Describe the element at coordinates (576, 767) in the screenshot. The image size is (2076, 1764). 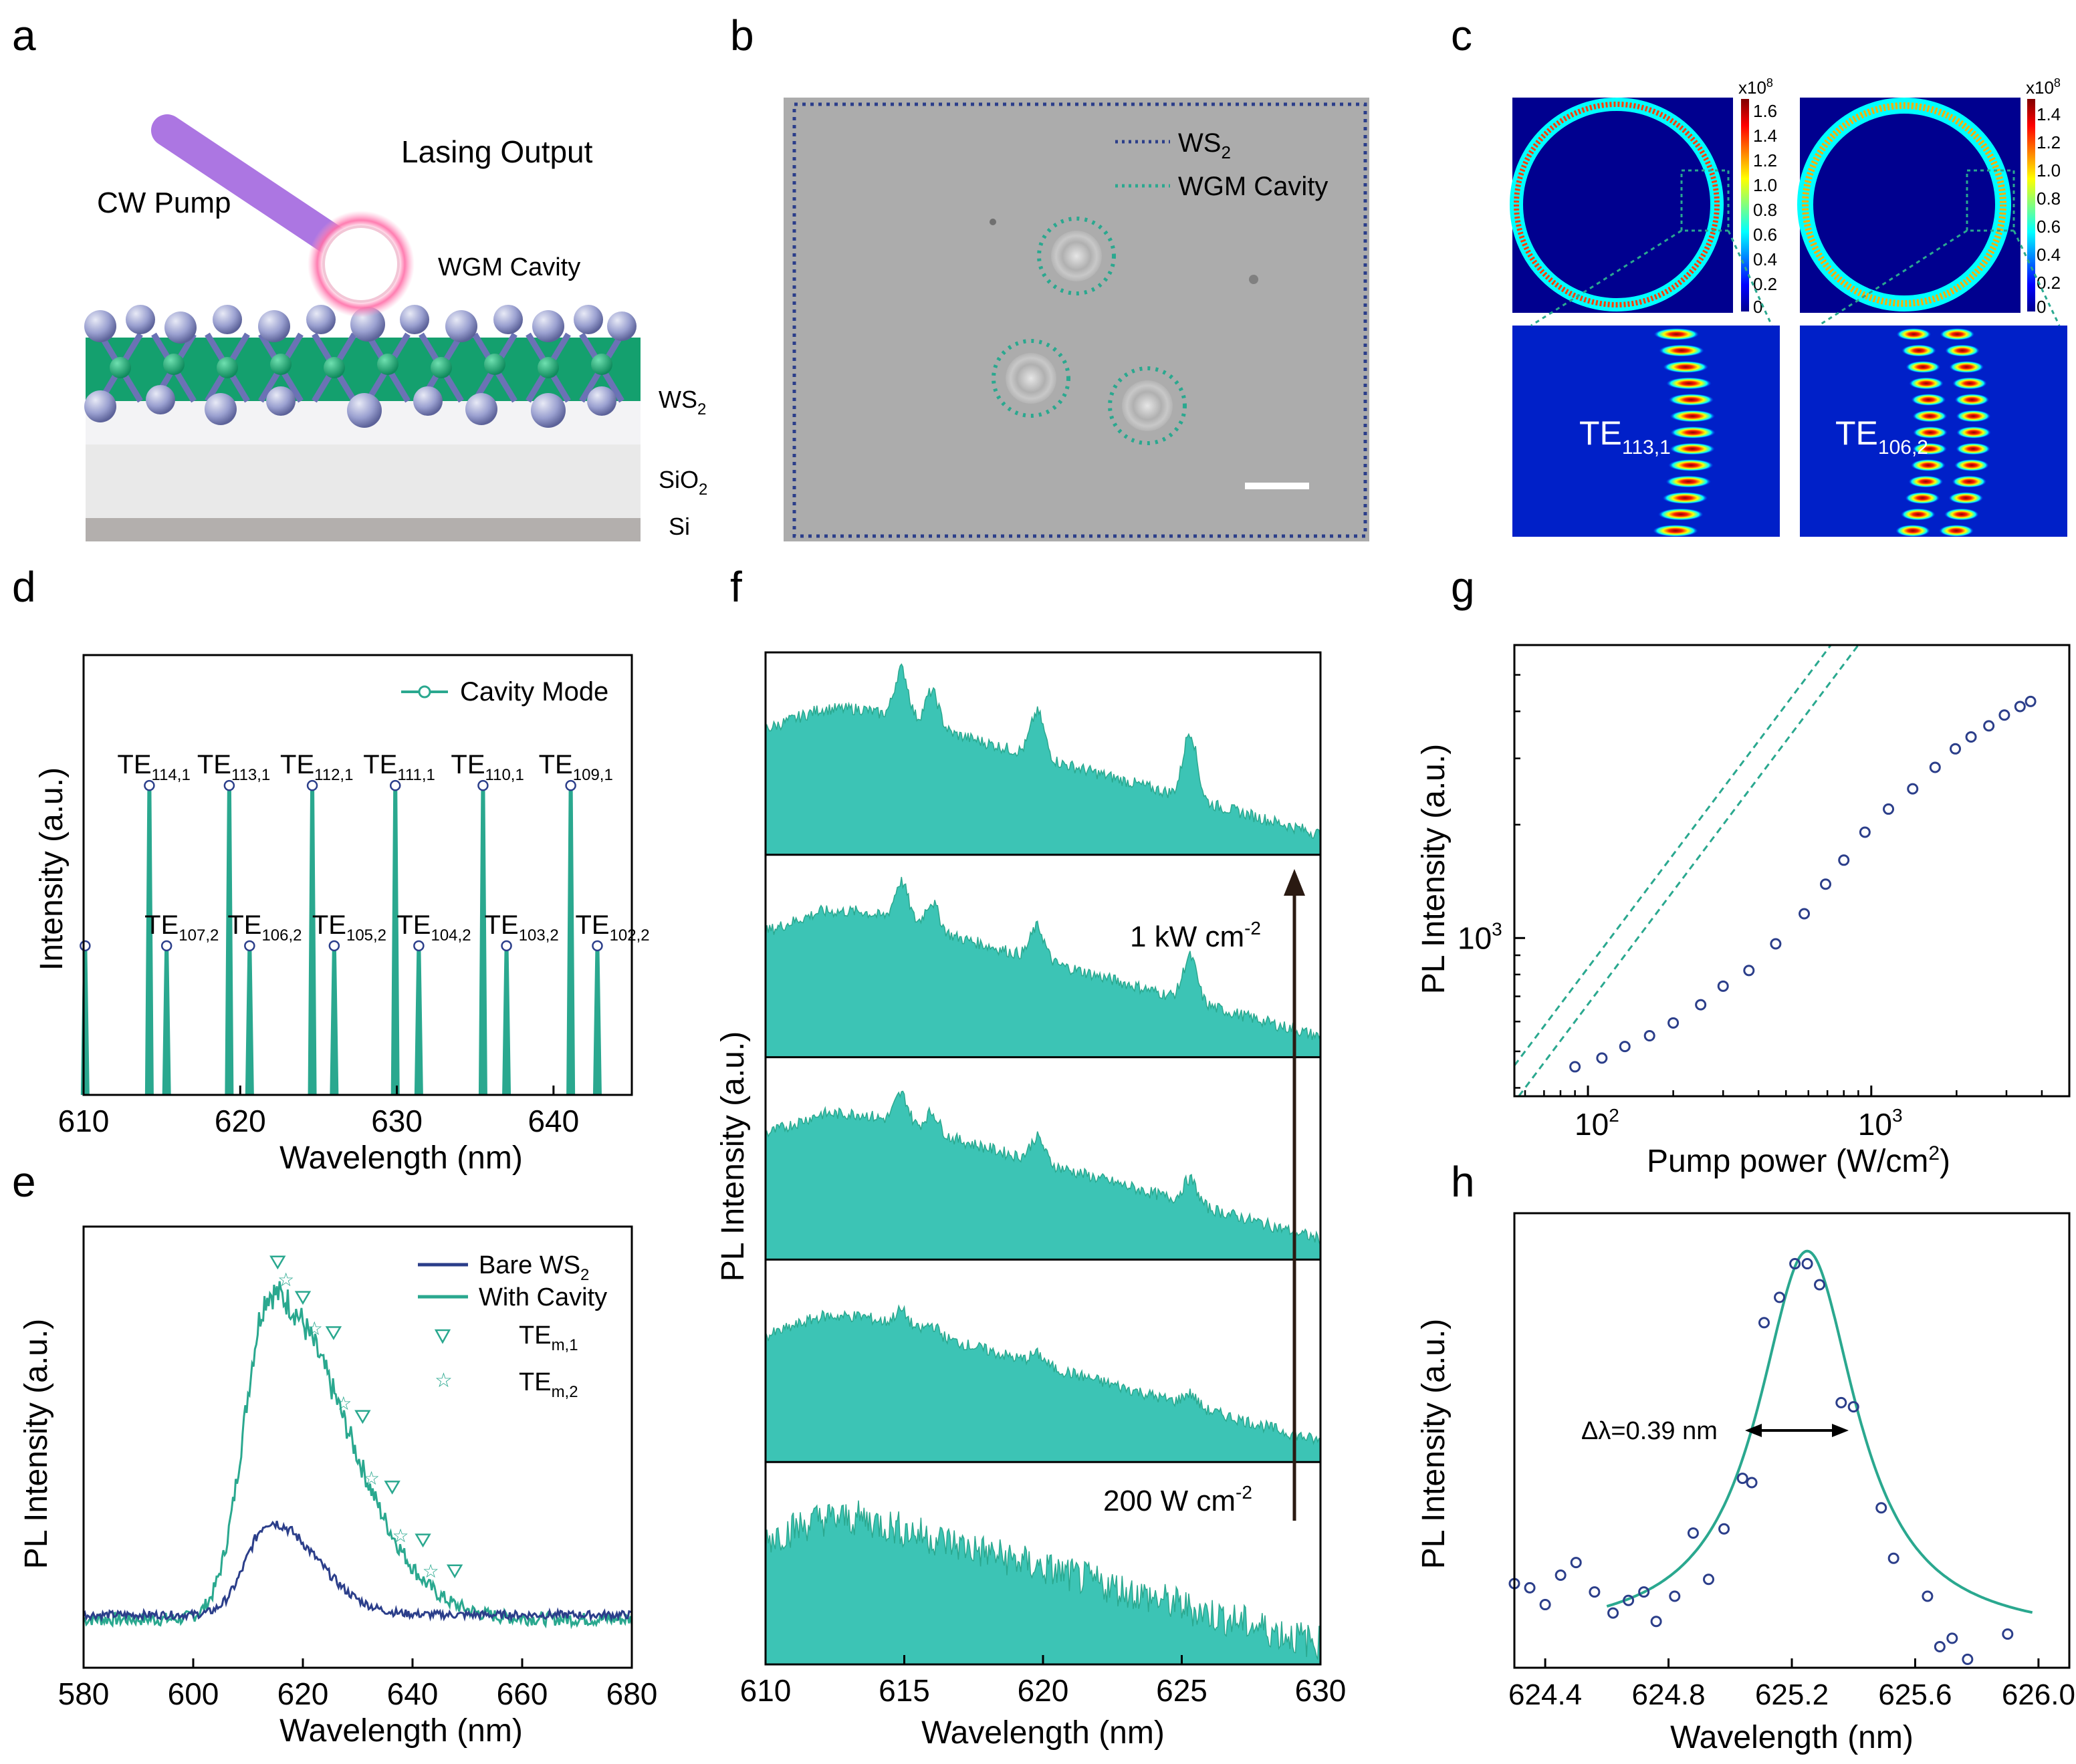
I see `d-peak-label: TE109,1` at that location.